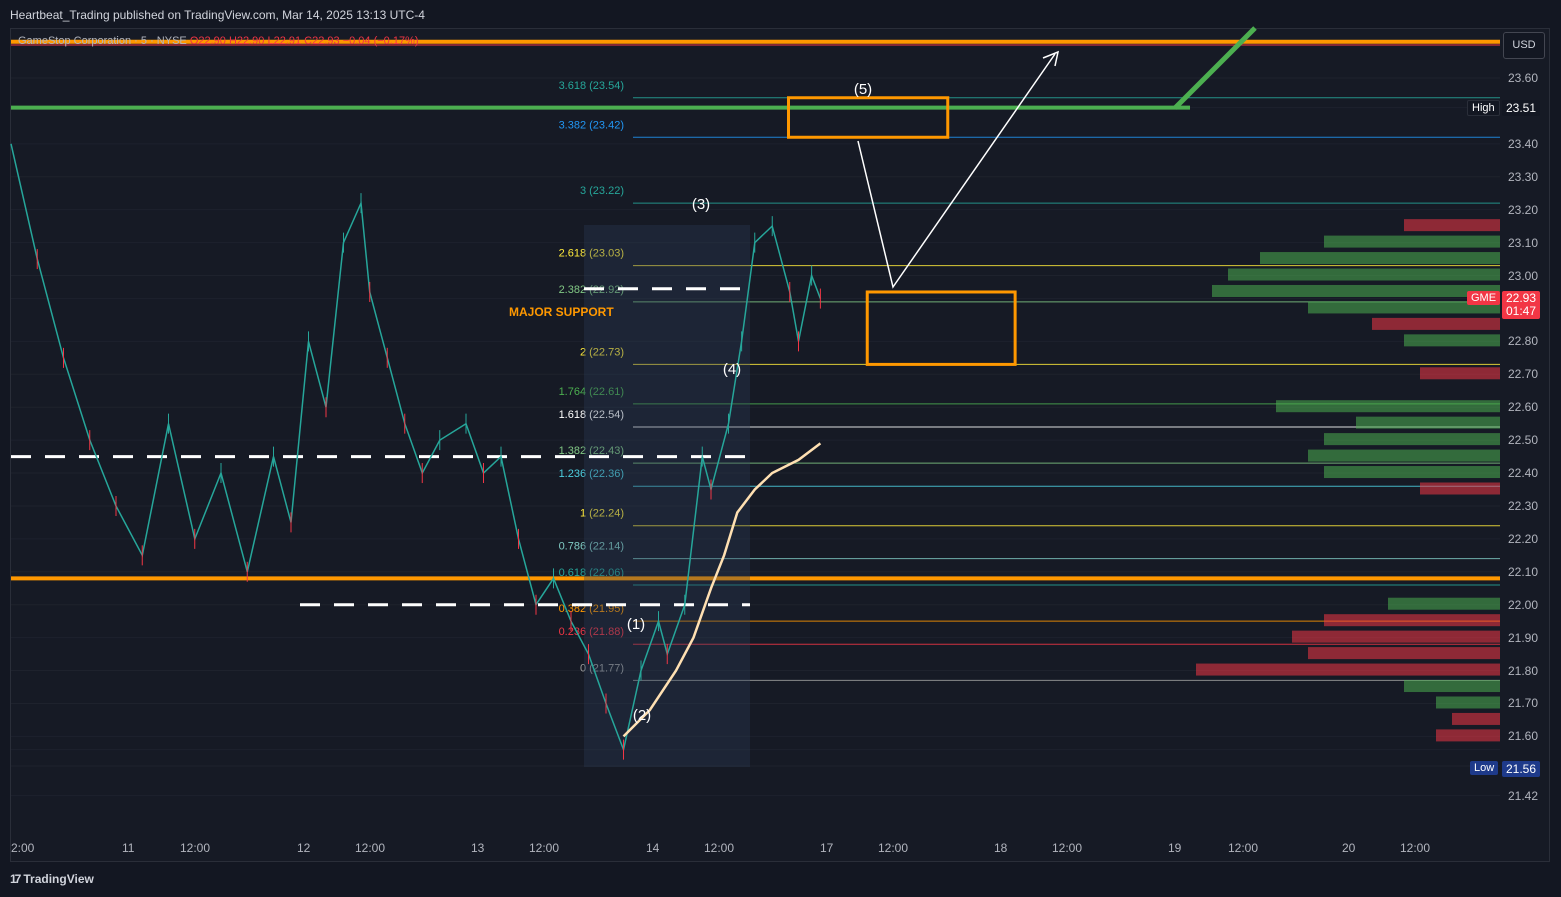 The width and height of the screenshot is (1561, 897). Describe the element at coordinates (1523, 176) in the screenshot. I see `price-tick: 23.30` at that location.